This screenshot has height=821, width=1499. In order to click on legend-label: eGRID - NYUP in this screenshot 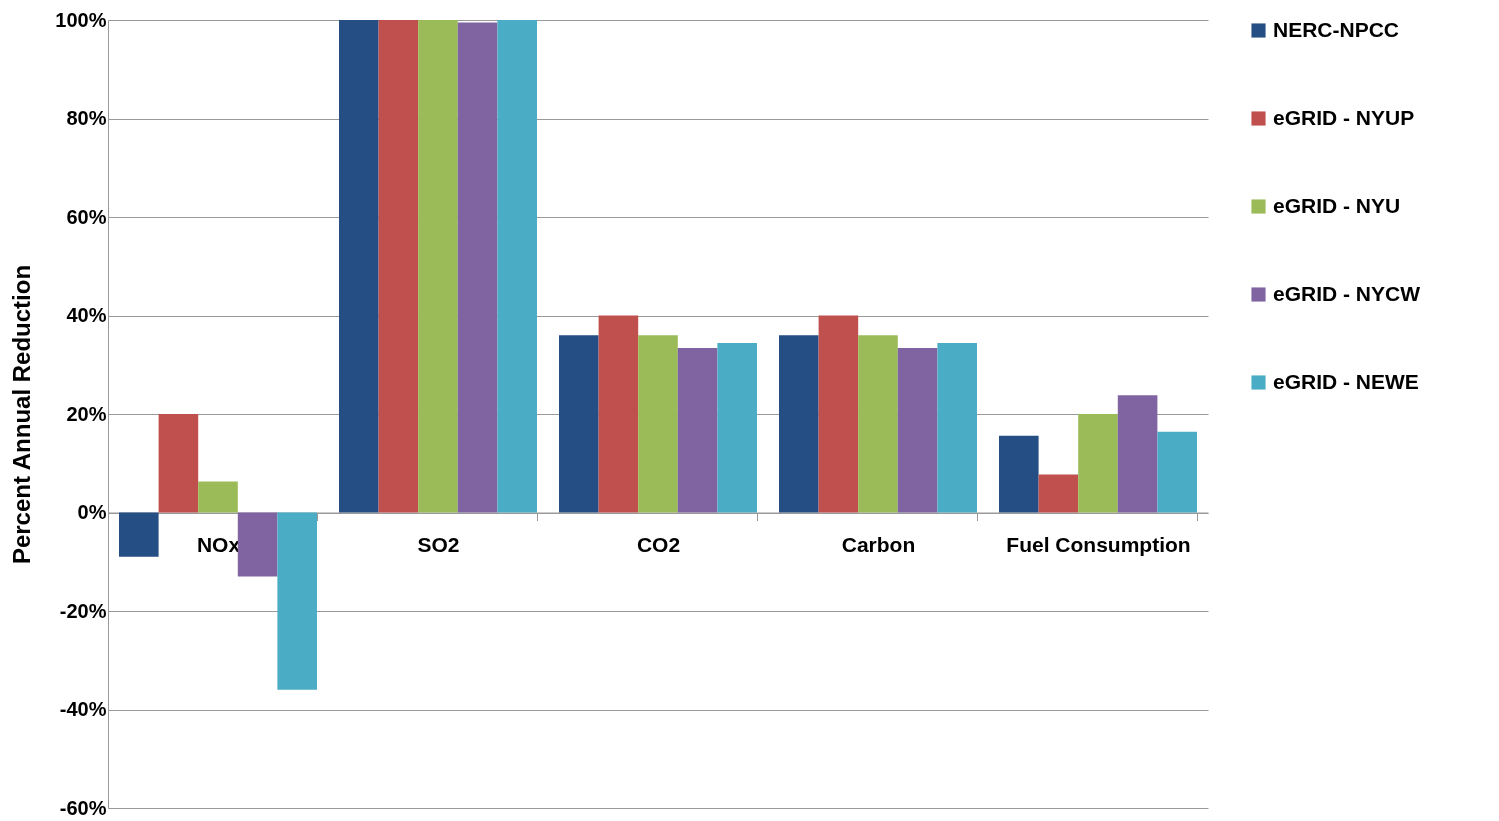, I will do `click(1344, 117)`.